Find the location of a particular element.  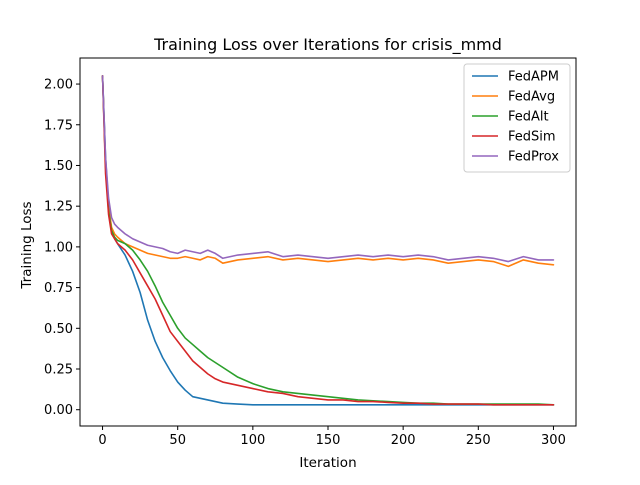

x-axis-label: Iteration is located at coordinates (327, 463).